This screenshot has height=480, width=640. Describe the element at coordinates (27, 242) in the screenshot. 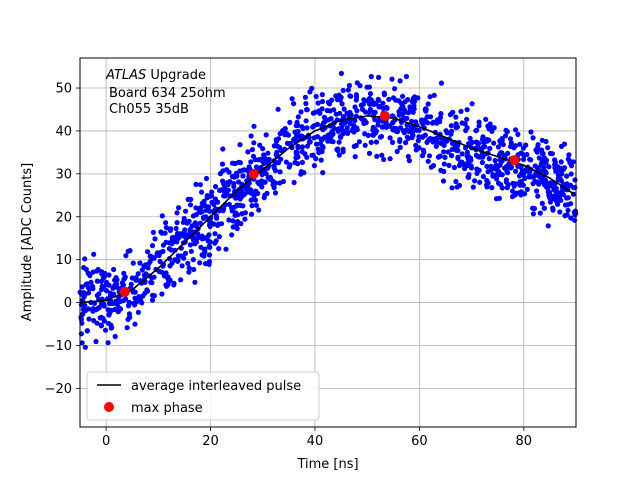

I see `y-axis-label: Amplitude [ADC Counts]` at that location.